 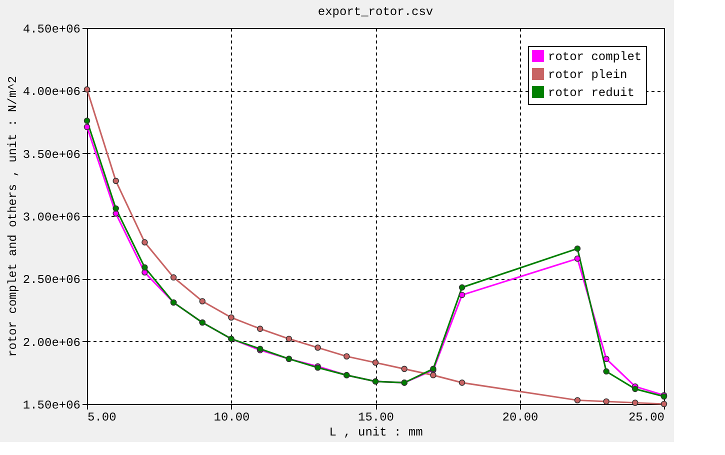 What do you see at coordinates (102, 417) in the screenshot?
I see `x-tick-label: 5.00` at bounding box center [102, 417].